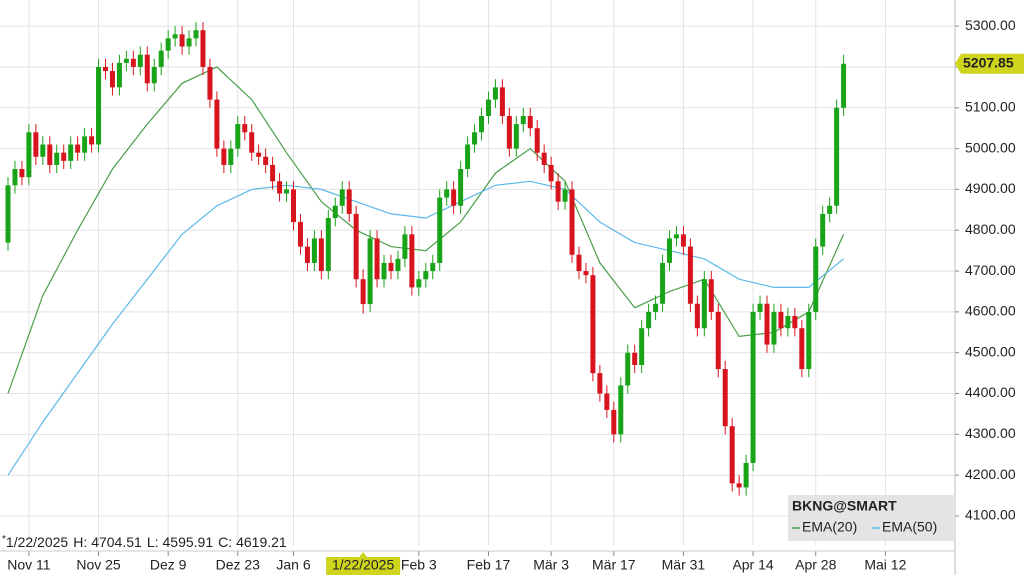 This screenshot has height=575, width=1024. I want to click on ohlc-info: *1/22/2025 H: 4704.51 L: 4595.91 C: 4619.21, so click(144, 542).